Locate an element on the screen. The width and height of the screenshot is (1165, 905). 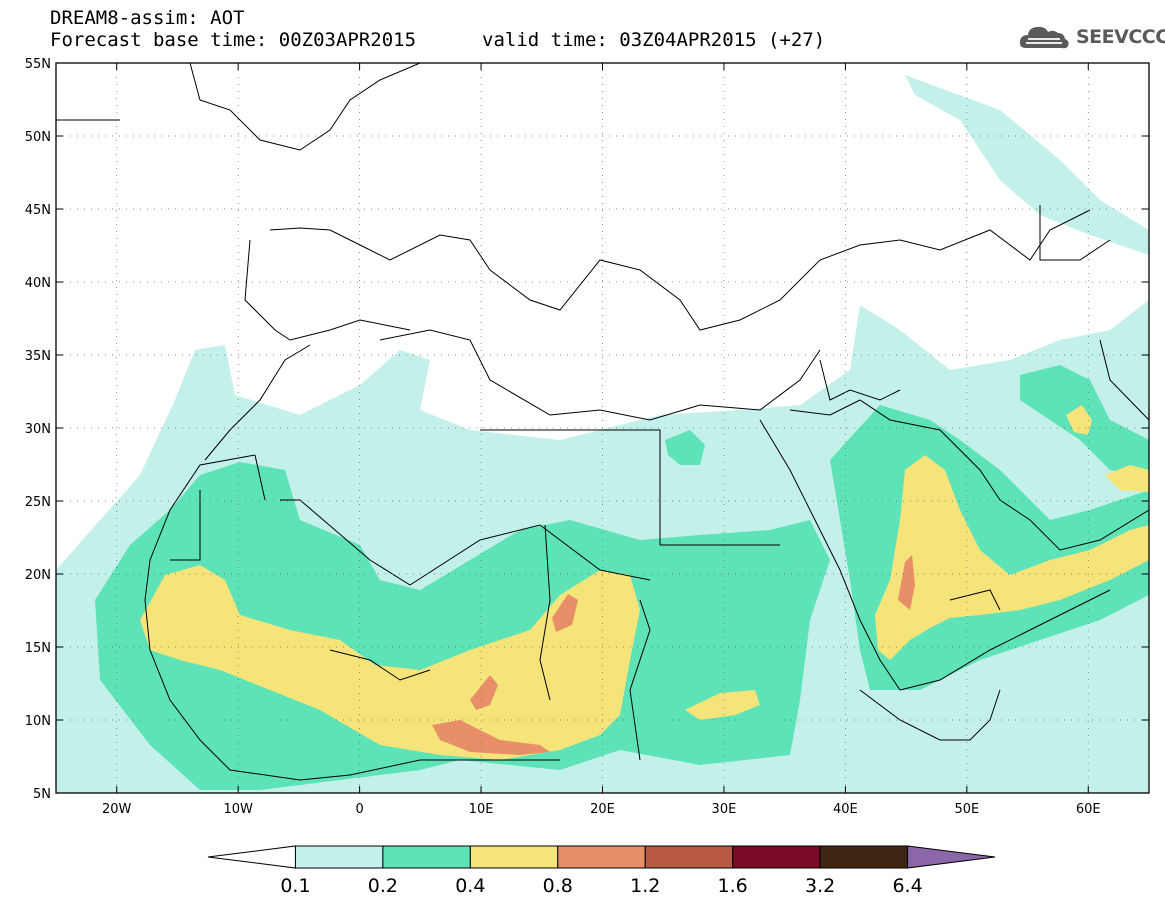
y-tick-label: 50N is located at coordinates (38, 137).